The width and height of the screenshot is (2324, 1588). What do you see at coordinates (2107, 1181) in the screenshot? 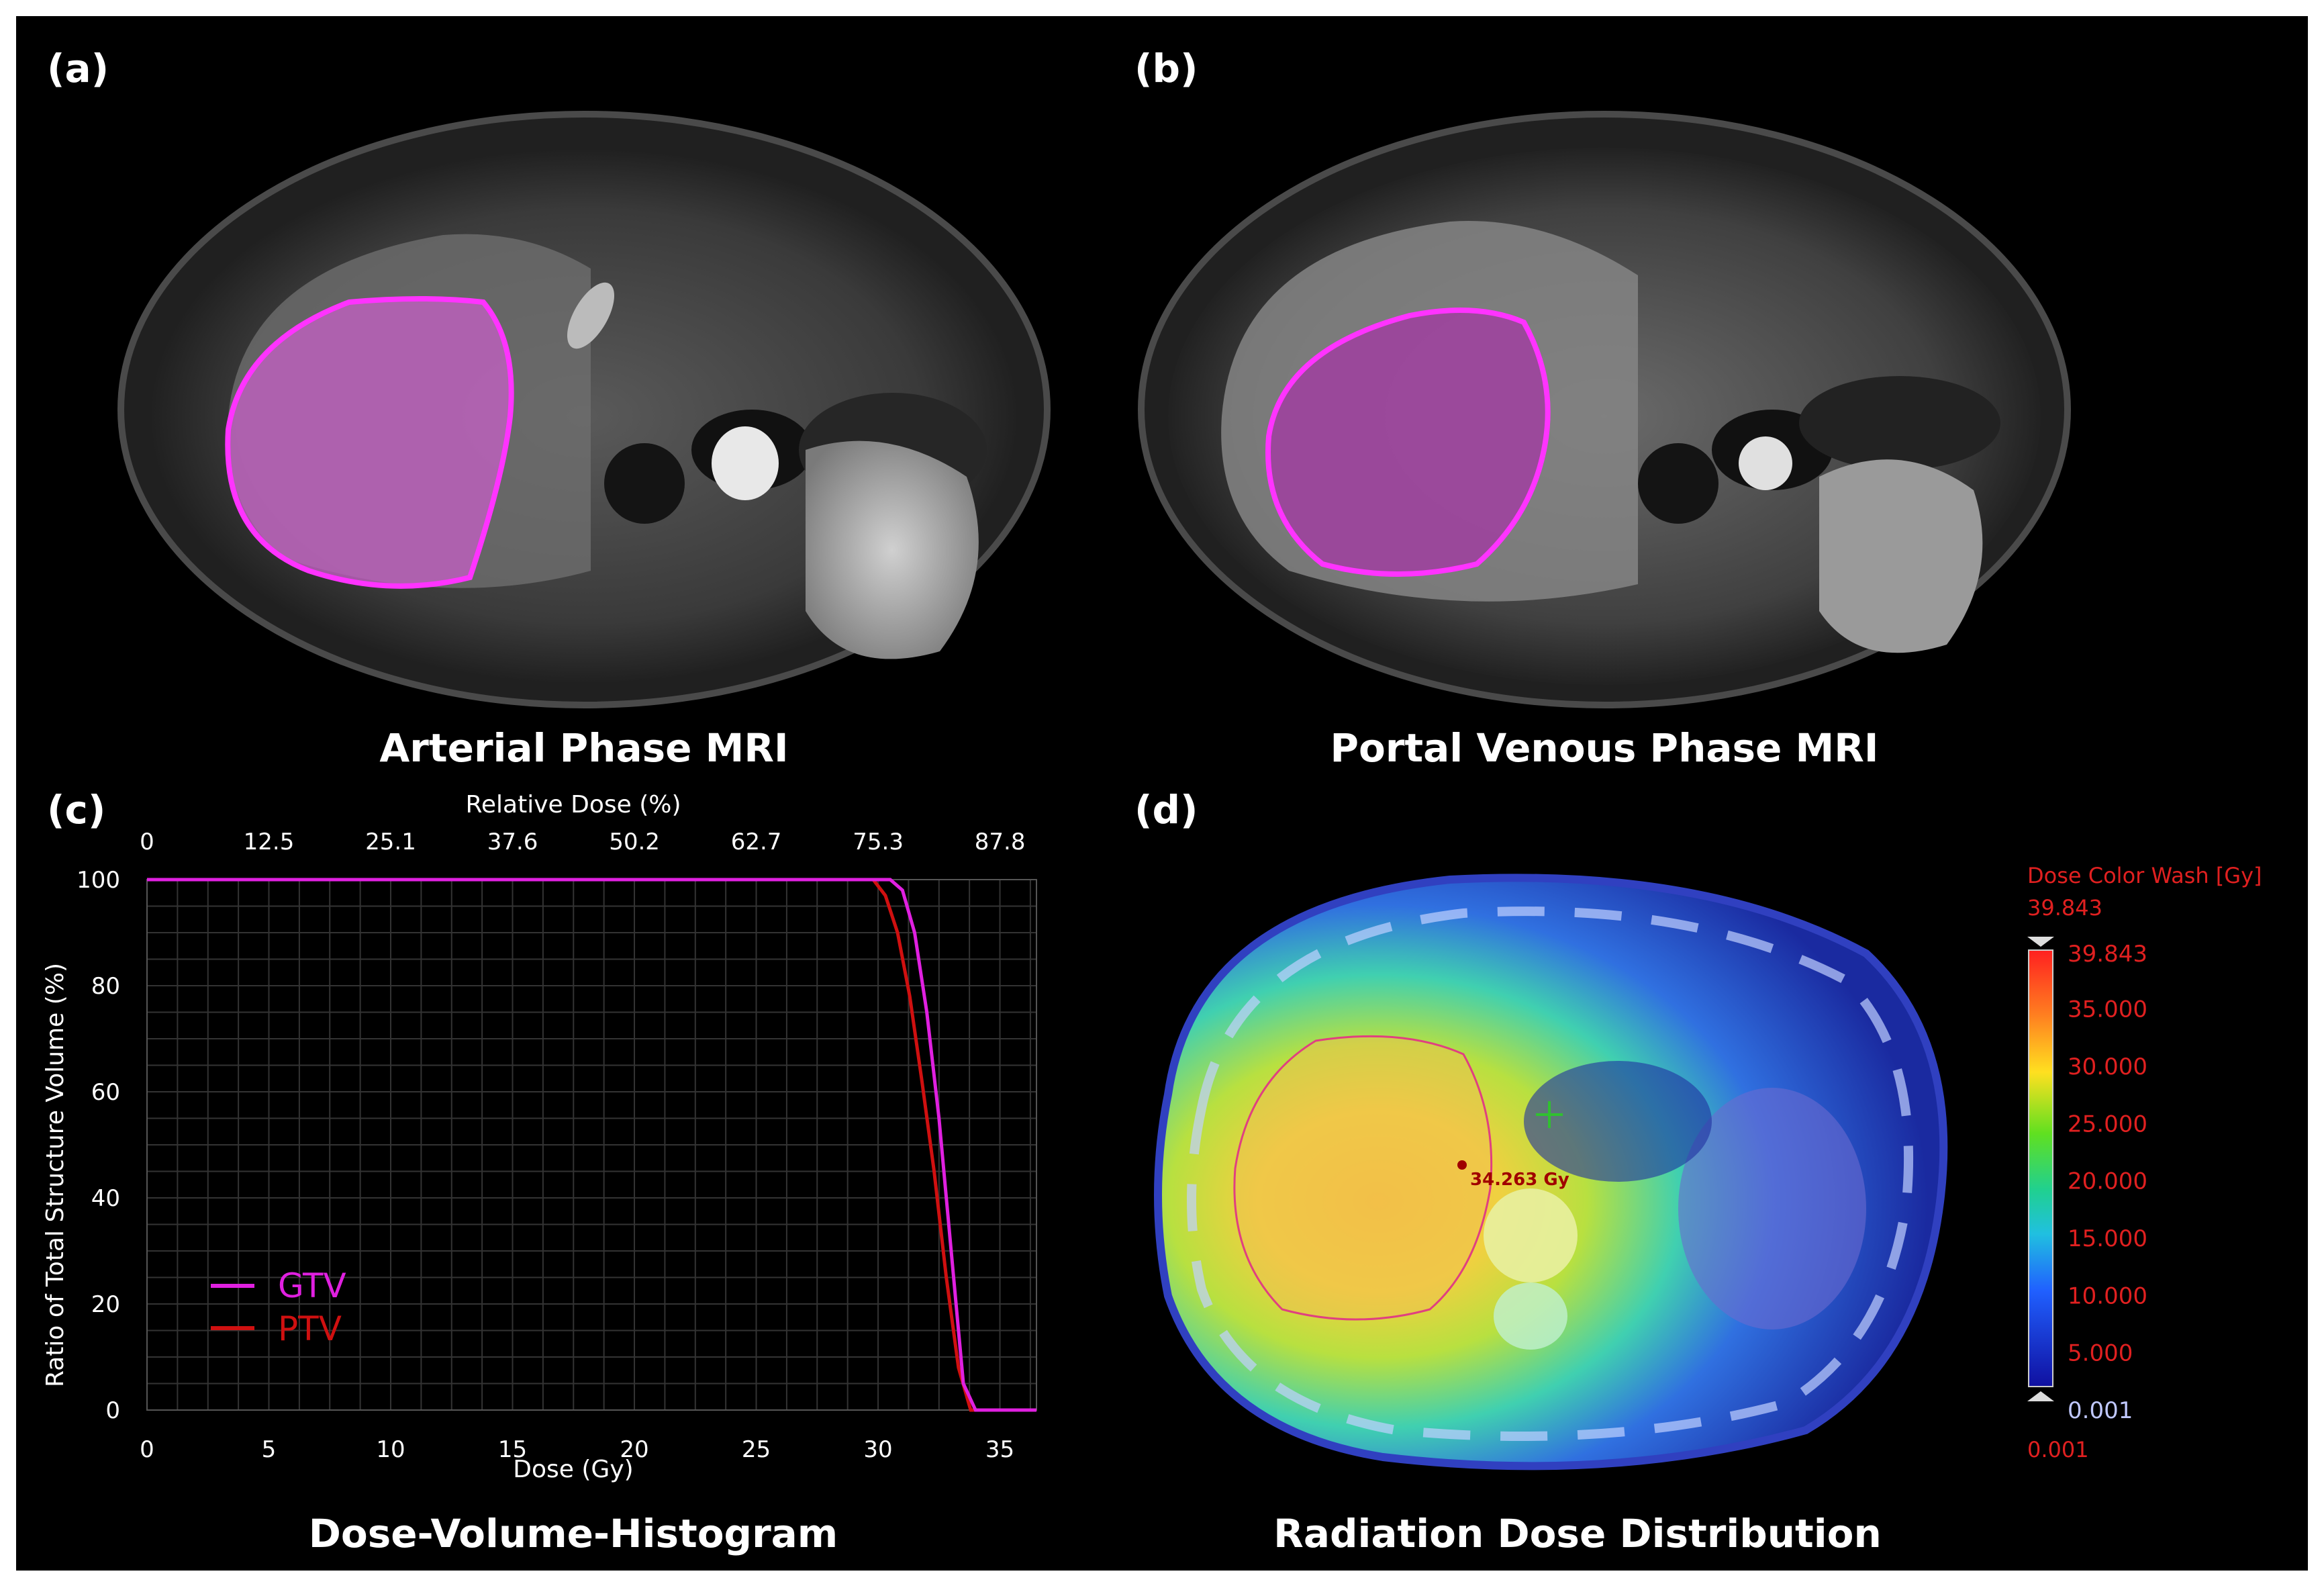
I see `dose-scale-tick: 20.000` at bounding box center [2107, 1181].